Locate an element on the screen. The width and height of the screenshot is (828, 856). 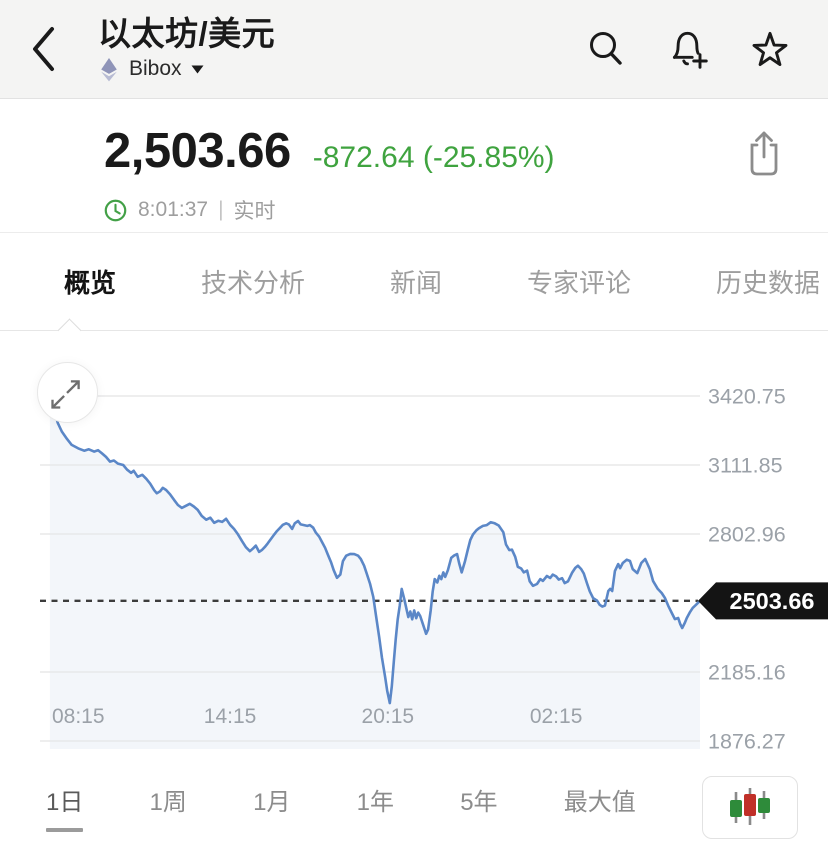
expand-chart-button is located at coordinates (67, 392).